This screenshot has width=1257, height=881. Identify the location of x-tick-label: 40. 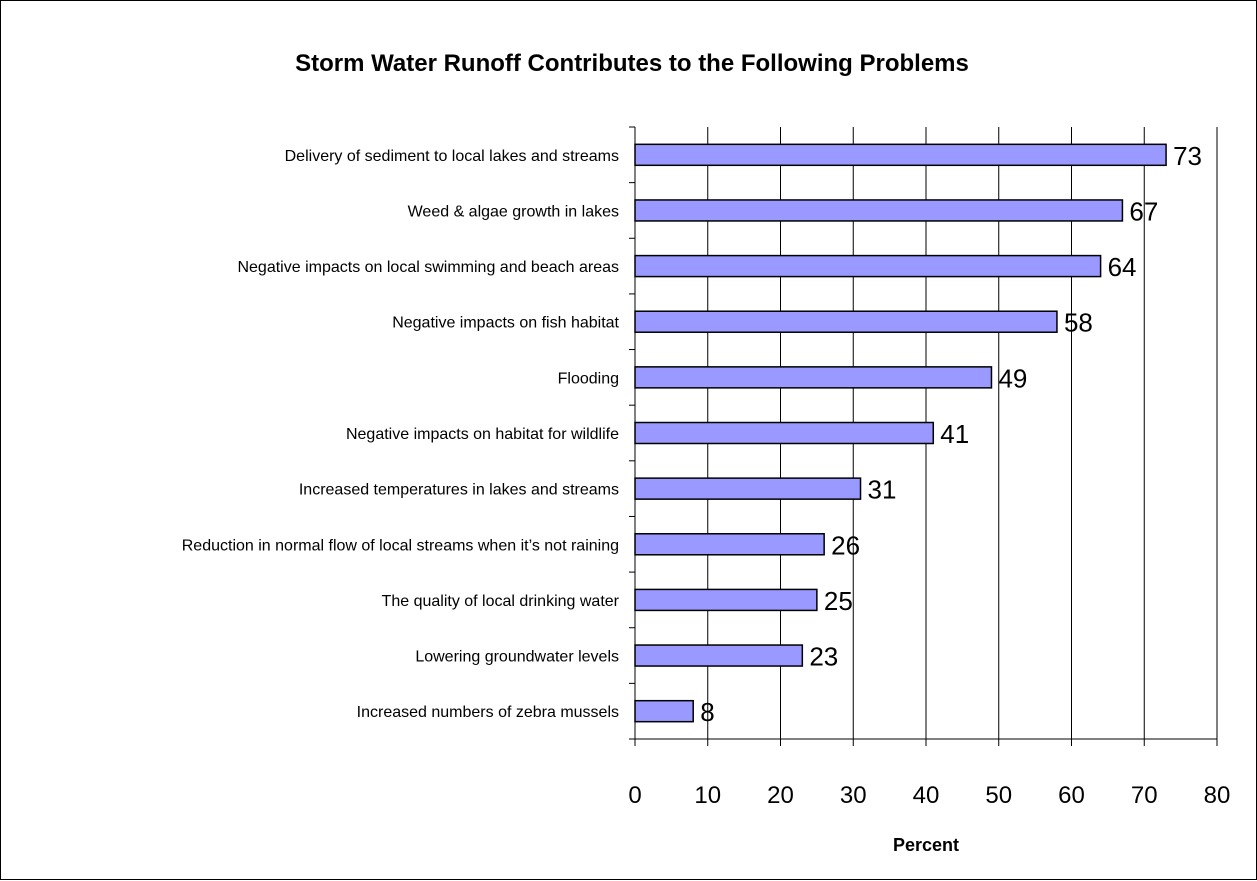
(926, 795).